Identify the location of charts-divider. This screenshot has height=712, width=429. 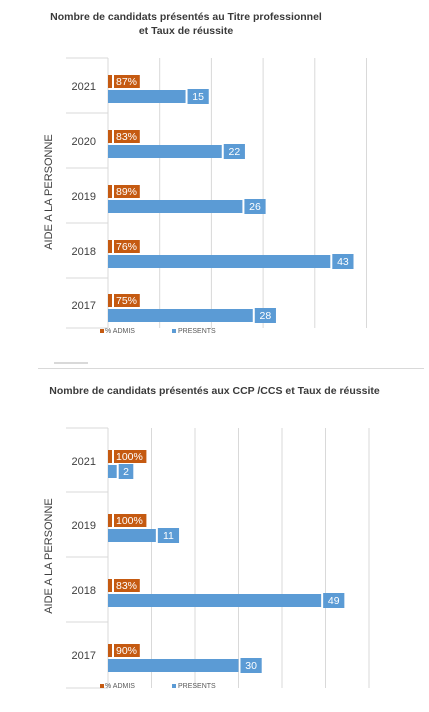
(231, 368).